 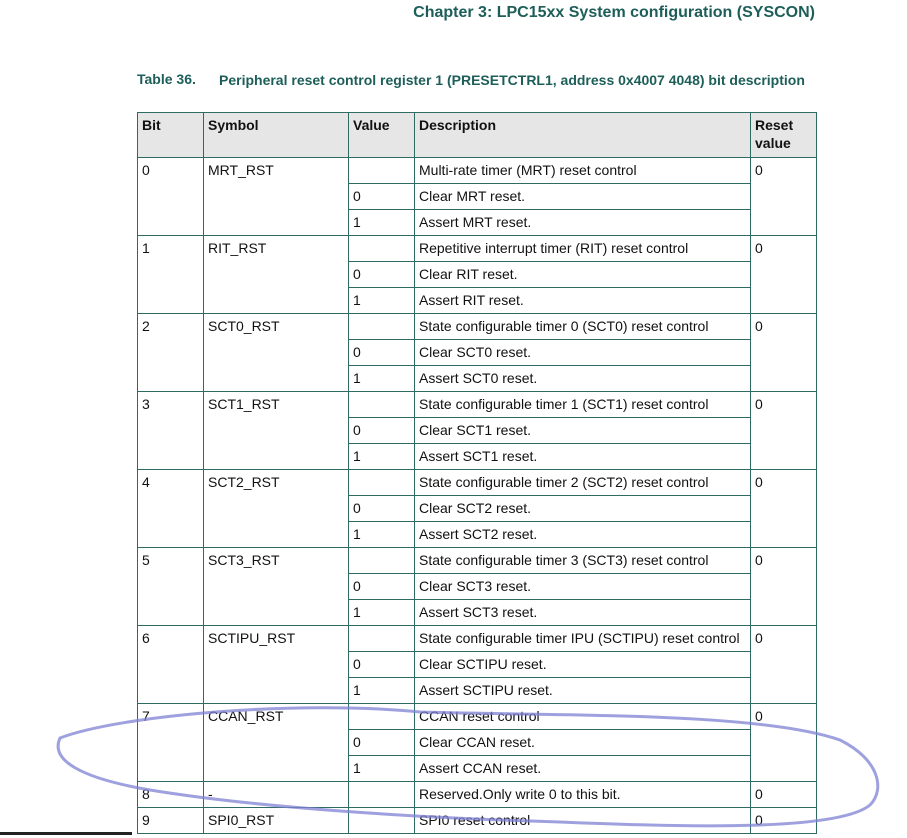 I want to click on table-row: 9 SPI0_RST SPI0 reset control 0, so click(x=477, y=820).